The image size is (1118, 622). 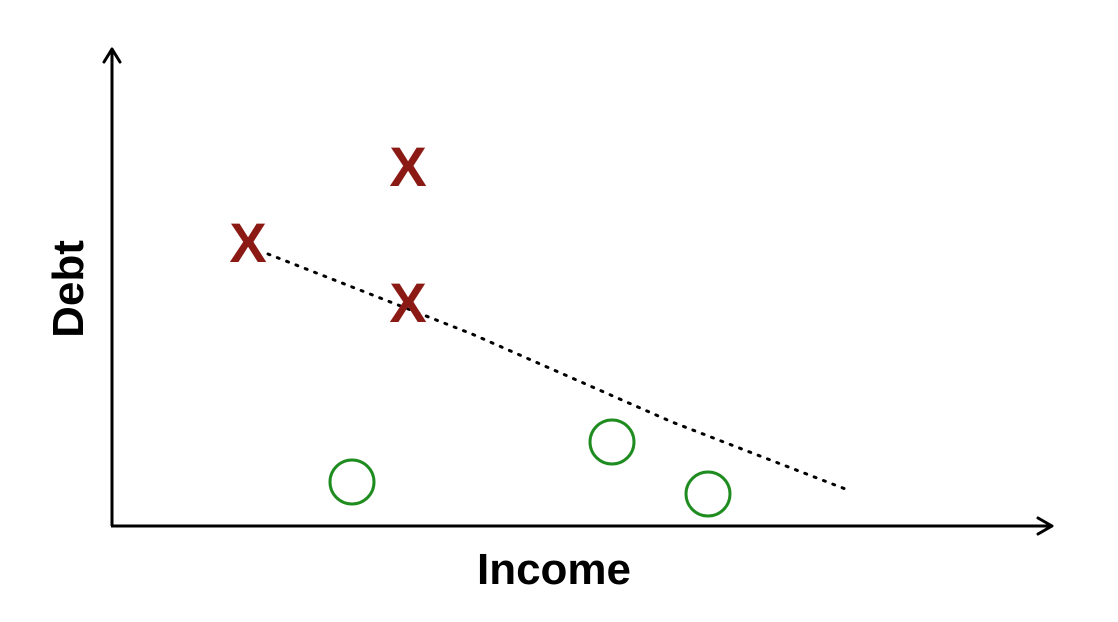 I want to click on y-axis-arrow-icon, so click(x=112, y=55).